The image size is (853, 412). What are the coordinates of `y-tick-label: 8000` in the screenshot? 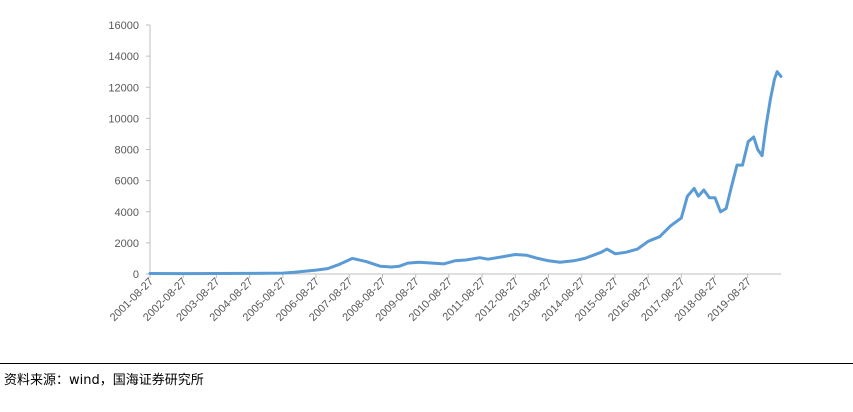 It's located at (127, 151).